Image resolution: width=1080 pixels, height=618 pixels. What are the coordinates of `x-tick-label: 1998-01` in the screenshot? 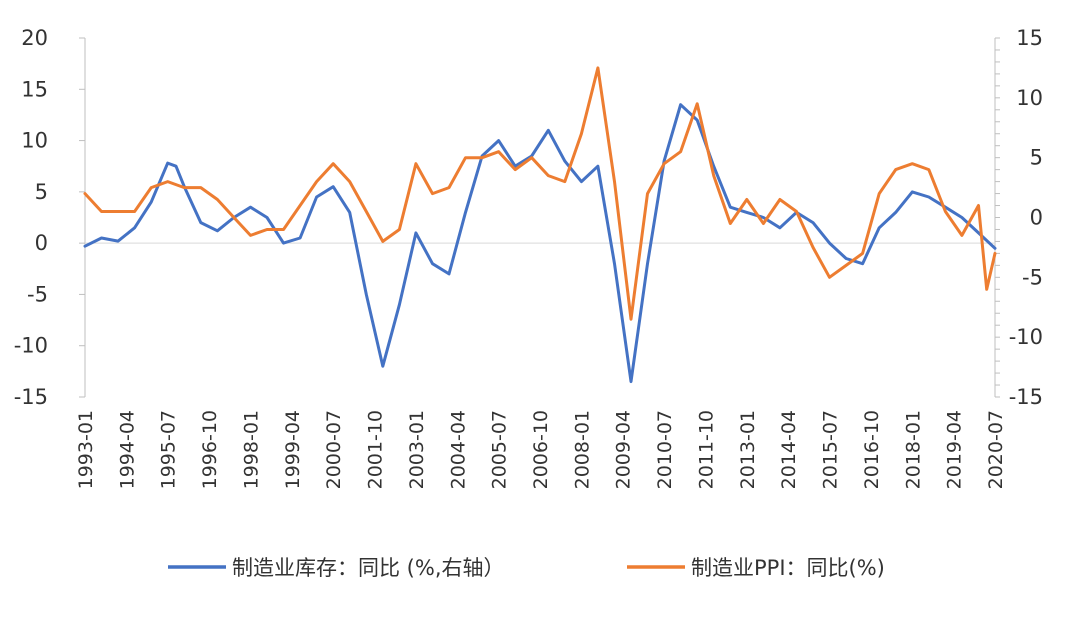 It's located at (251, 449).